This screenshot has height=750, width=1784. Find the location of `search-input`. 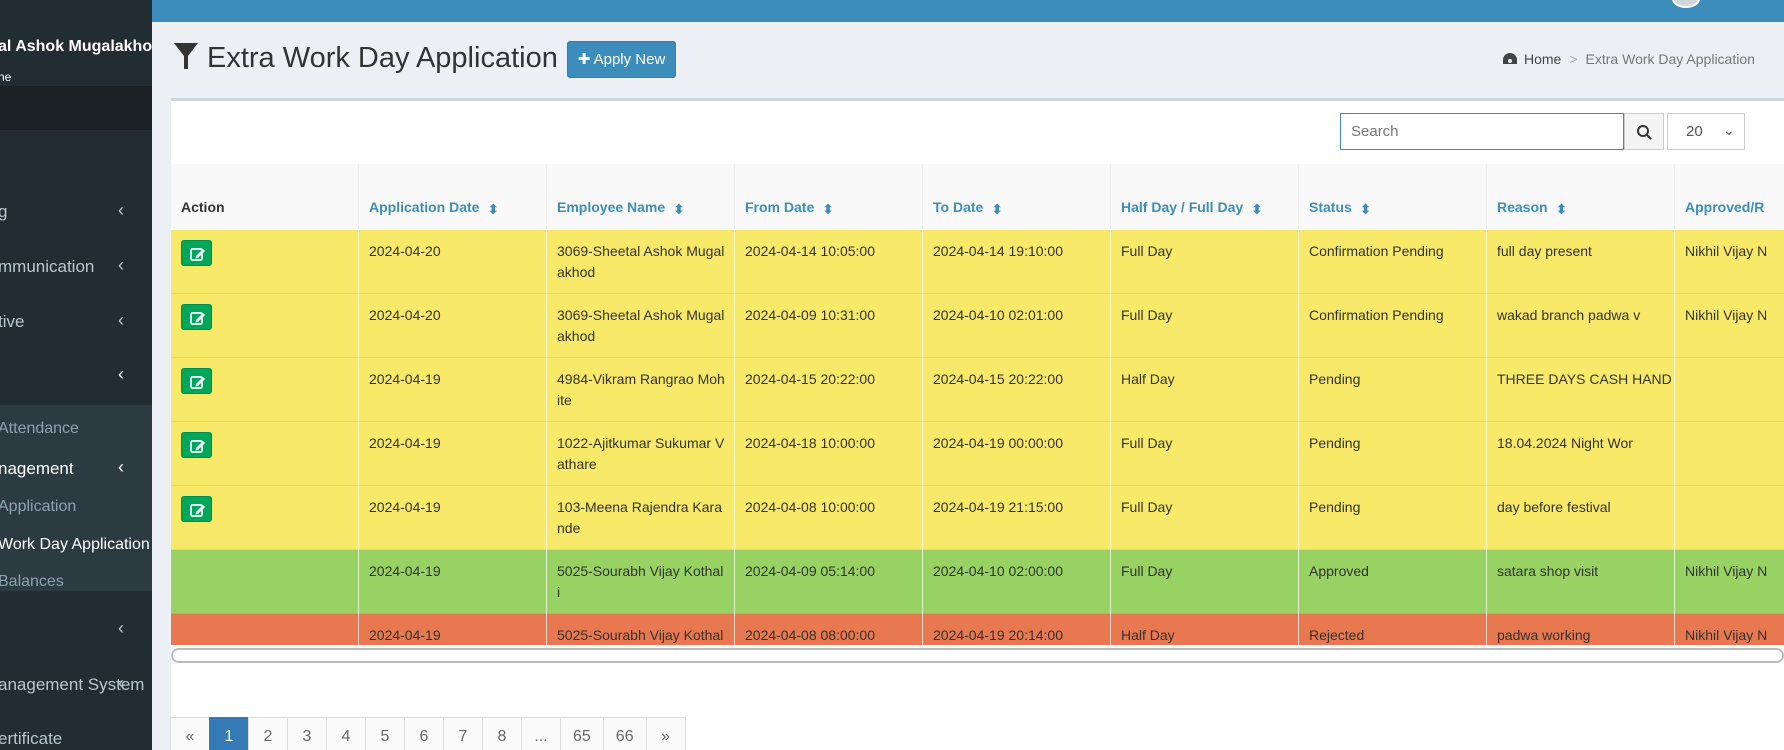

search-input is located at coordinates (1482, 131).